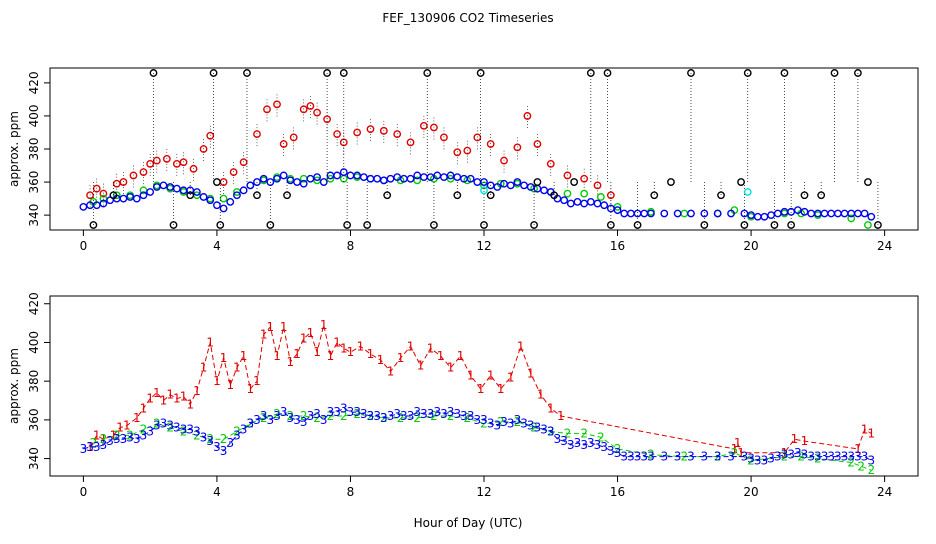 Image resolution: width=936 pixels, height=544 pixels. What do you see at coordinates (14, 149) in the screenshot?
I see `top-y-axis-label: approx. ppm` at bounding box center [14, 149].